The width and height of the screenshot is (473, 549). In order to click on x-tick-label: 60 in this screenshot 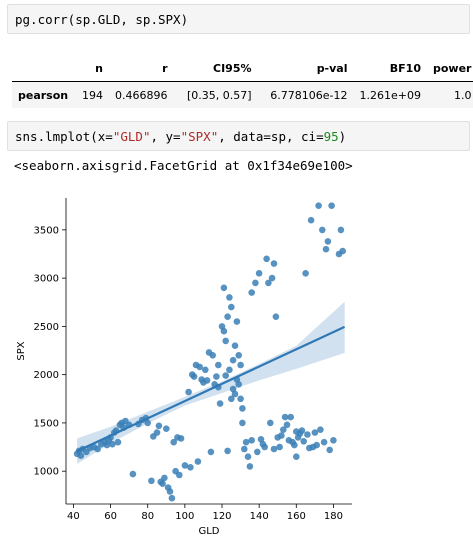, I will do `click(110, 516)`.